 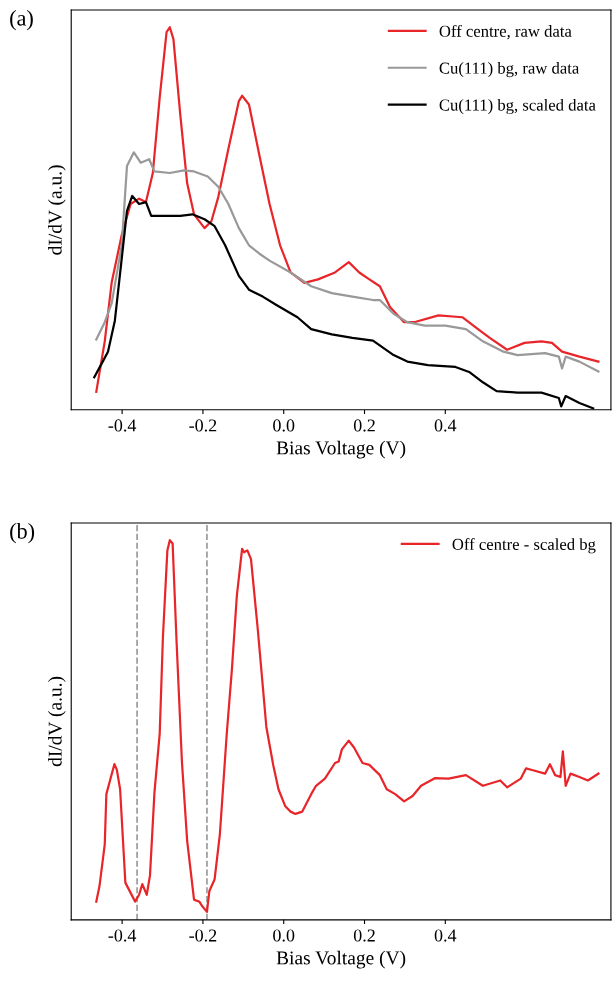 I want to click on text: (a), so click(x=21, y=20).